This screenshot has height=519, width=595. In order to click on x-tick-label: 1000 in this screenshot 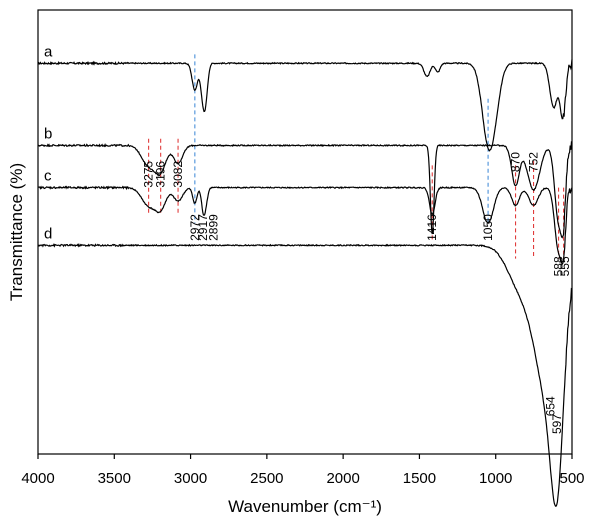, I will do `click(495, 478)`.